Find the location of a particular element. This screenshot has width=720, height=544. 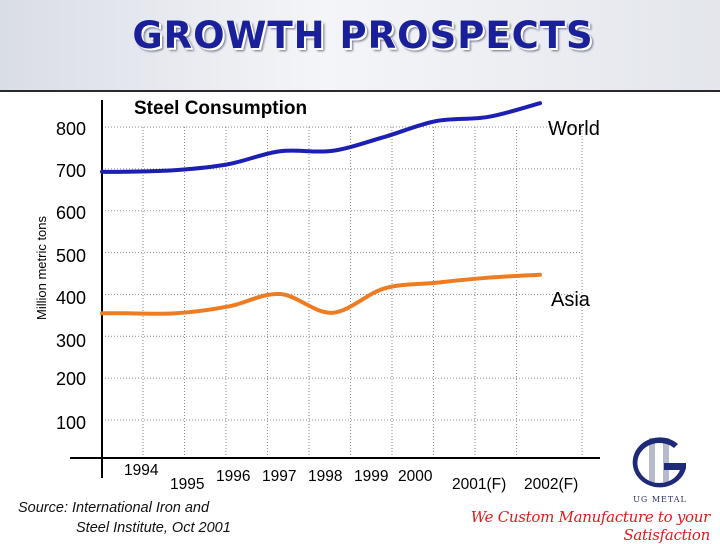

ug-logo-icon is located at coordinates (659, 466).